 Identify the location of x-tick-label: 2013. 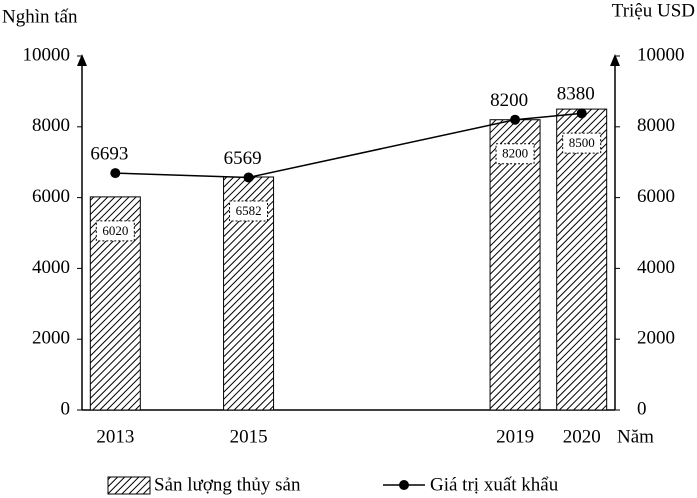
(115, 436).